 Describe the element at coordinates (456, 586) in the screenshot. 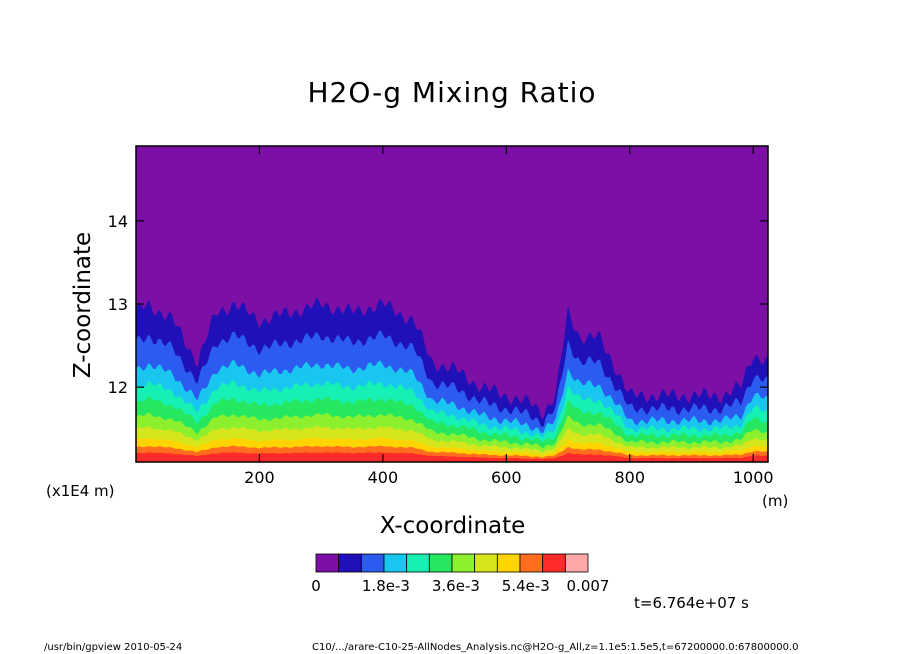

I see `colorbar-tick-label: 3.6e-3` at that location.